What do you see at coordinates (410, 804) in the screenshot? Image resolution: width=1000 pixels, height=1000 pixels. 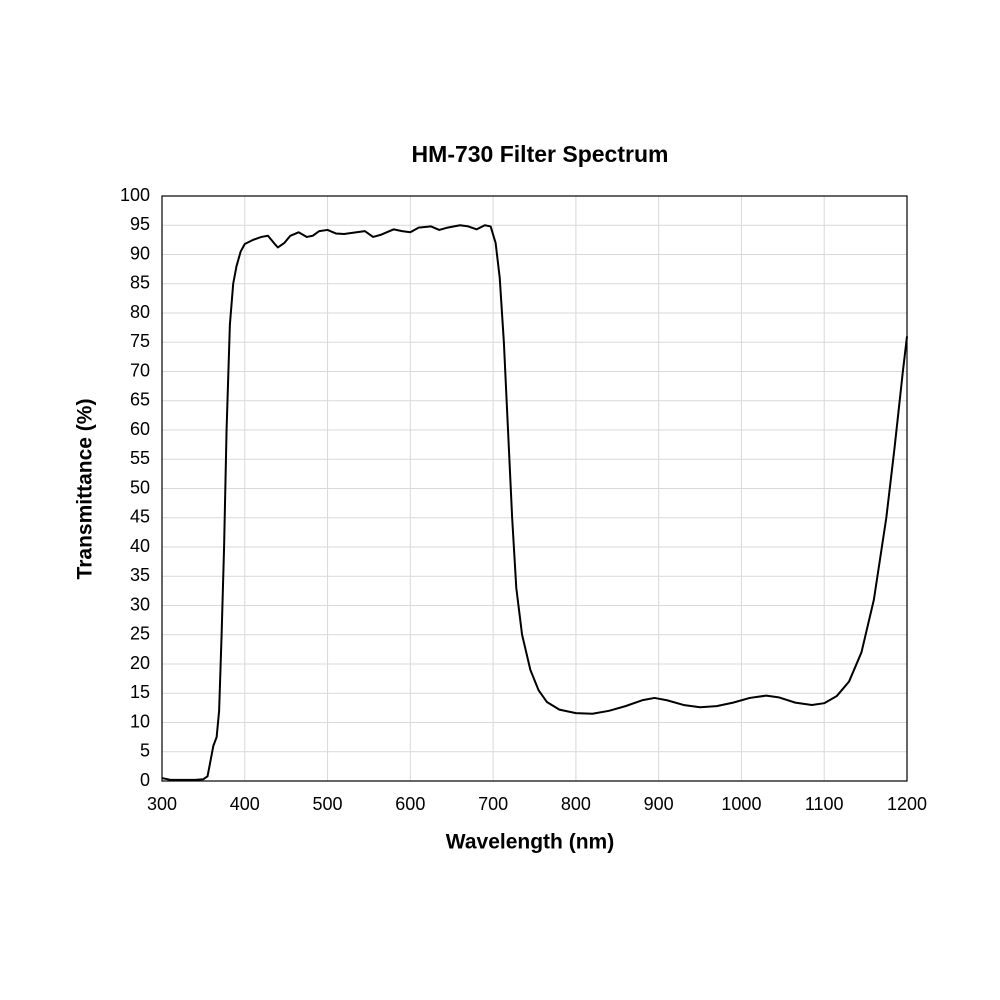 I see `x-tick-label: 600` at bounding box center [410, 804].